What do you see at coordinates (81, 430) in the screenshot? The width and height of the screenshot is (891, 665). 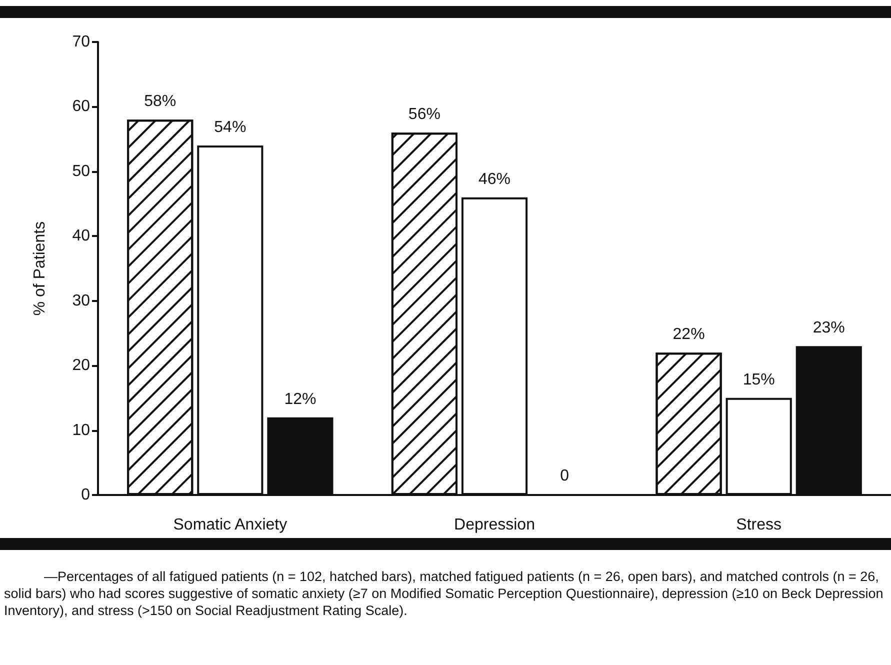 I see `y-tick-label: 10` at bounding box center [81, 430].